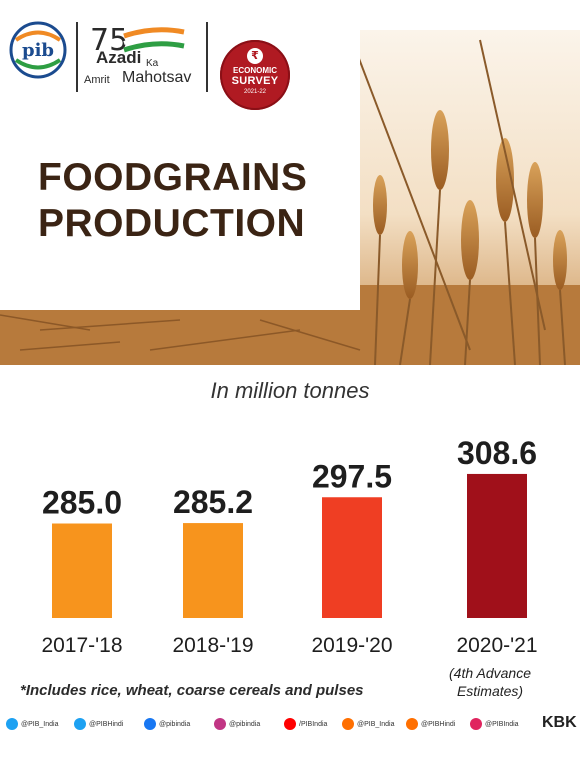 This screenshot has width=580, height=784. What do you see at coordinates (143, 61) in the screenshot?
I see `azadi-ka-amrit-mahotsav-logo: 75 Azadi Ka Amrit Mahotsav` at bounding box center [143, 61].